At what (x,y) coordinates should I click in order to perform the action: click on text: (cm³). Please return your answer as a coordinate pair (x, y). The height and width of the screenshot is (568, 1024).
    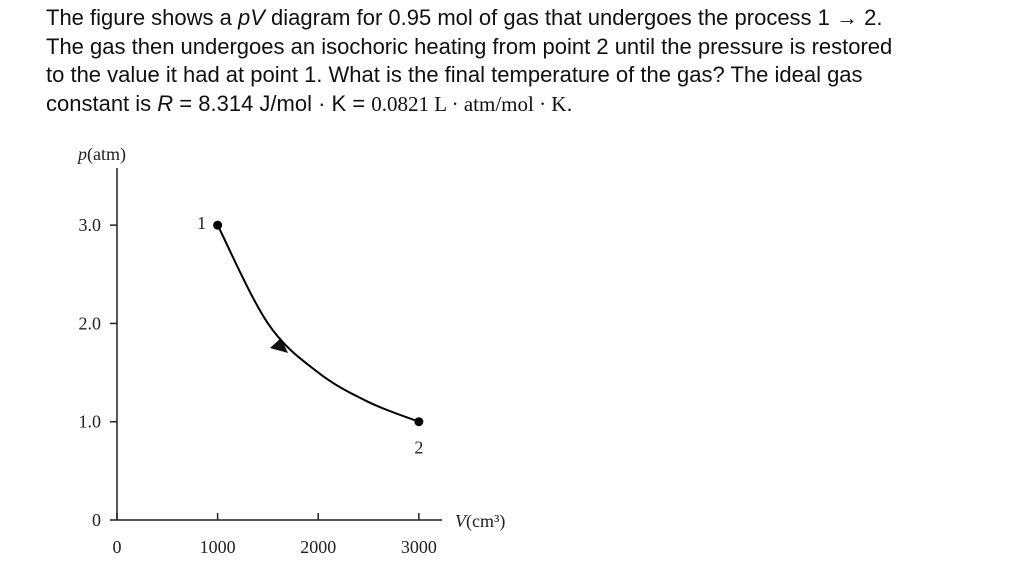
    Looking at the image, I should click on (485, 521).